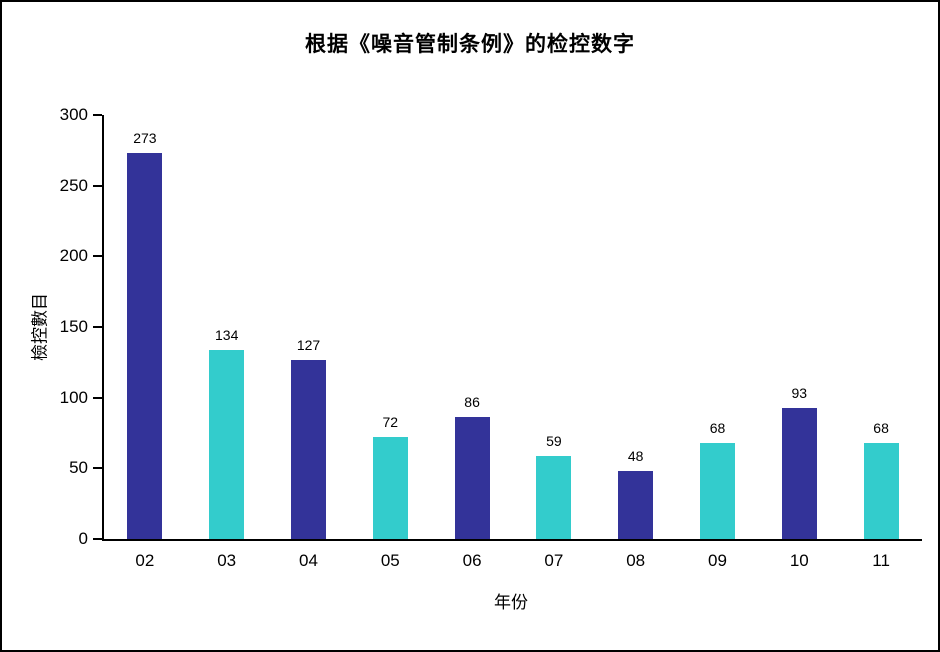  What do you see at coordinates (73, 397) in the screenshot?
I see `y-tick-label: 100` at bounding box center [73, 397].